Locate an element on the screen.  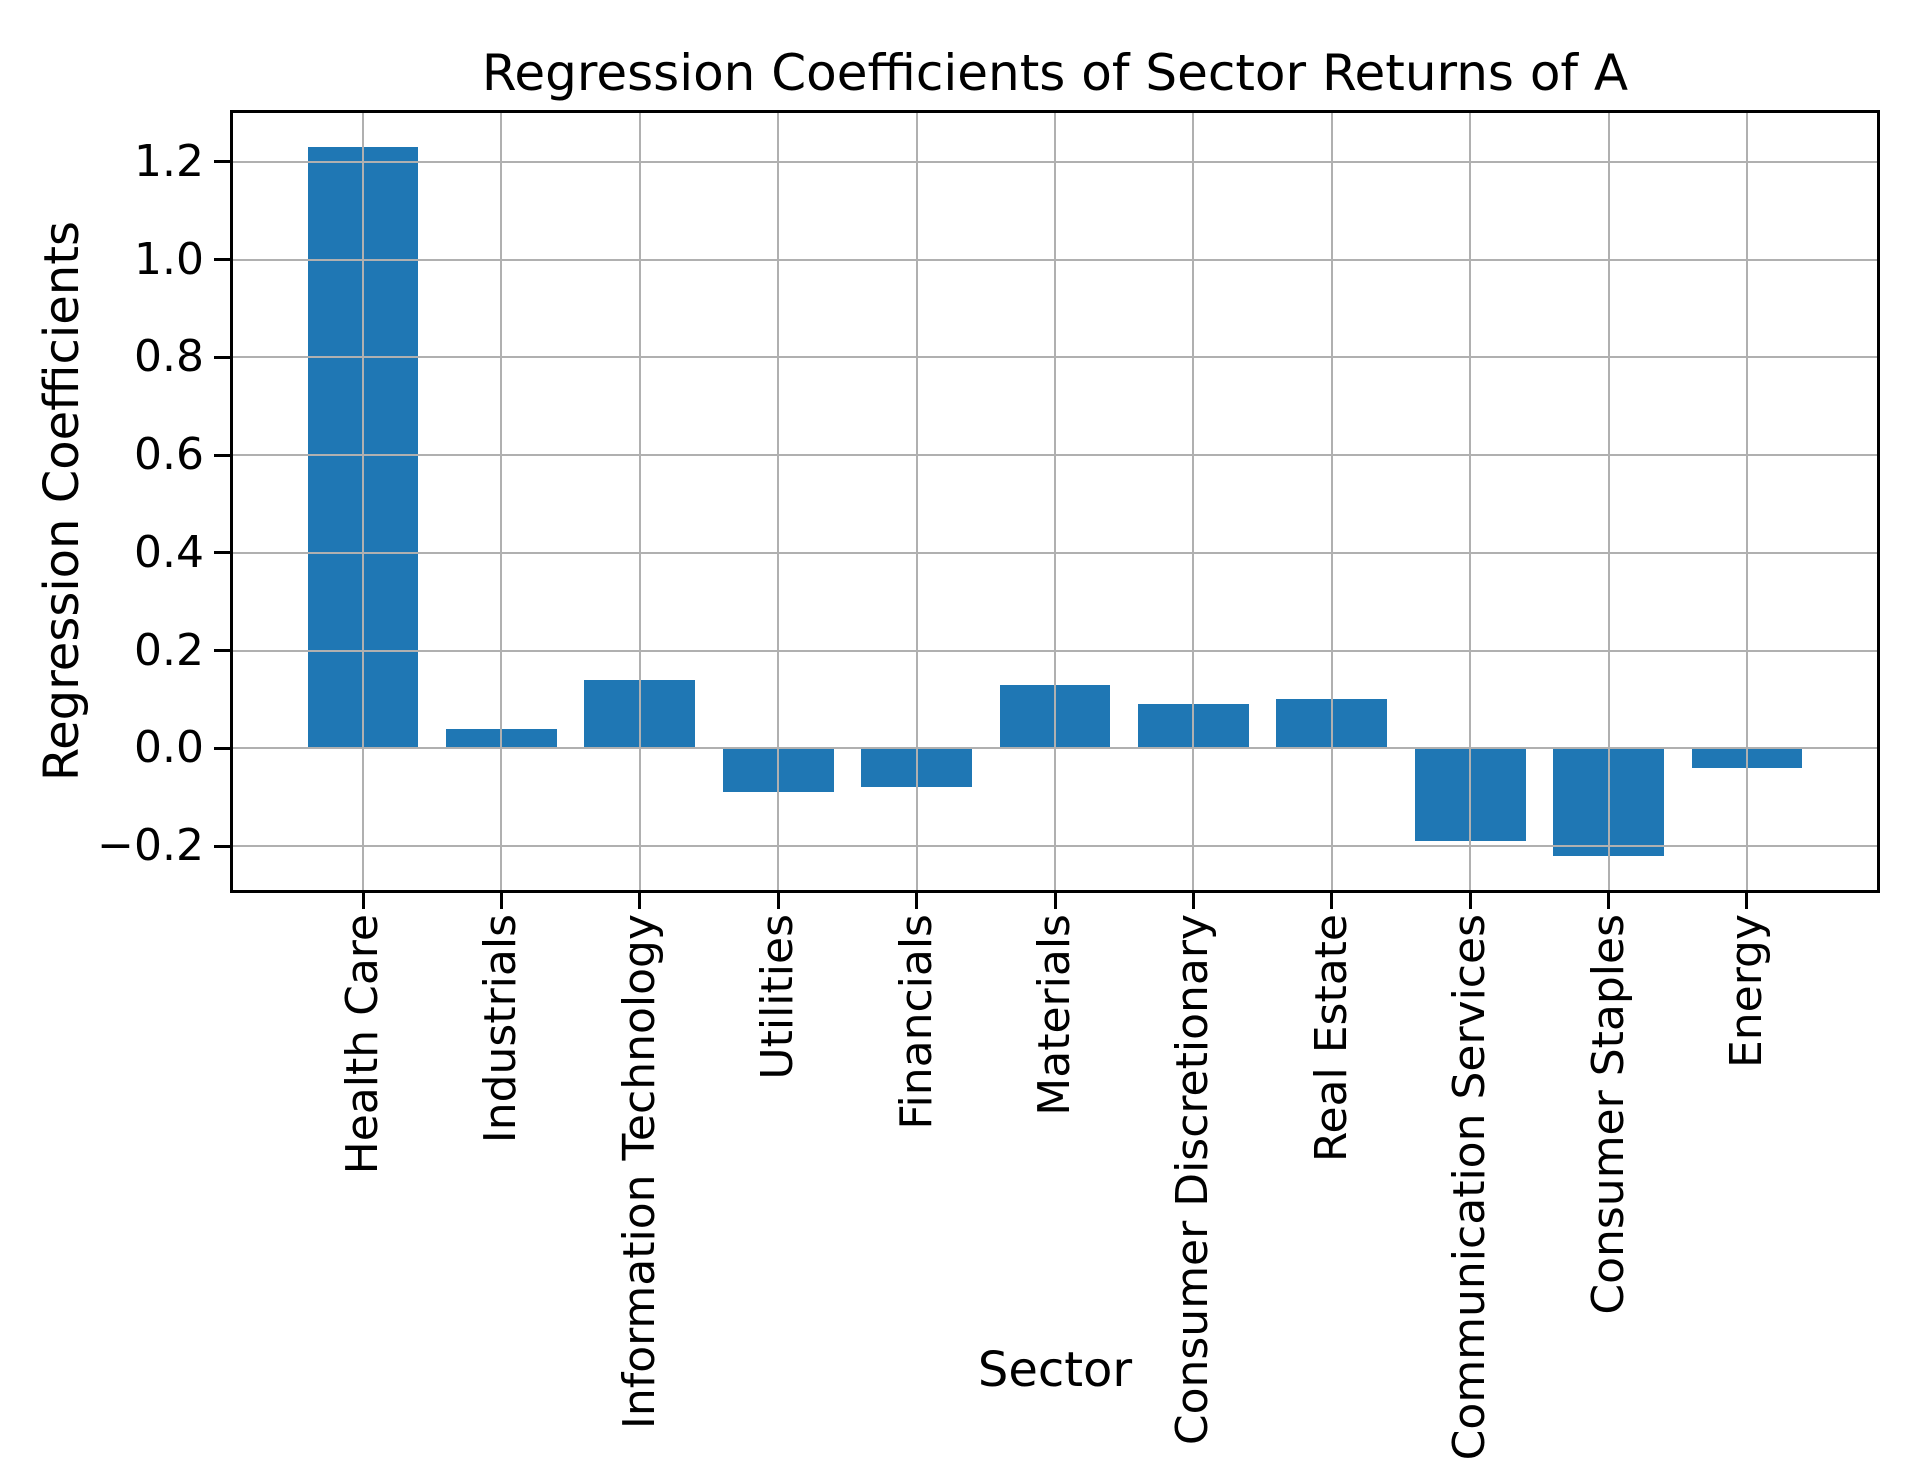
x-axis-label: Sector is located at coordinates (1055, 1370).